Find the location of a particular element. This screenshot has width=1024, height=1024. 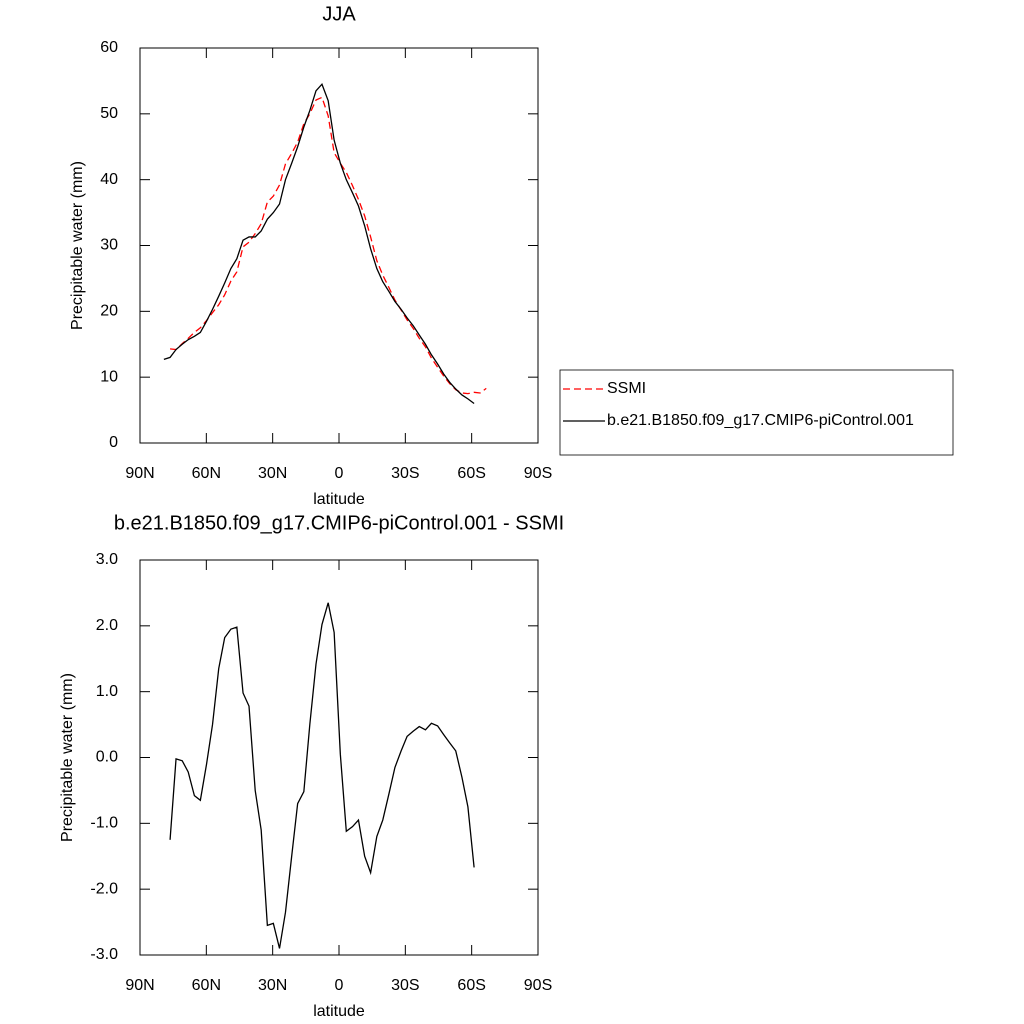

y-tick-label: -2.0 is located at coordinates (104, 888).